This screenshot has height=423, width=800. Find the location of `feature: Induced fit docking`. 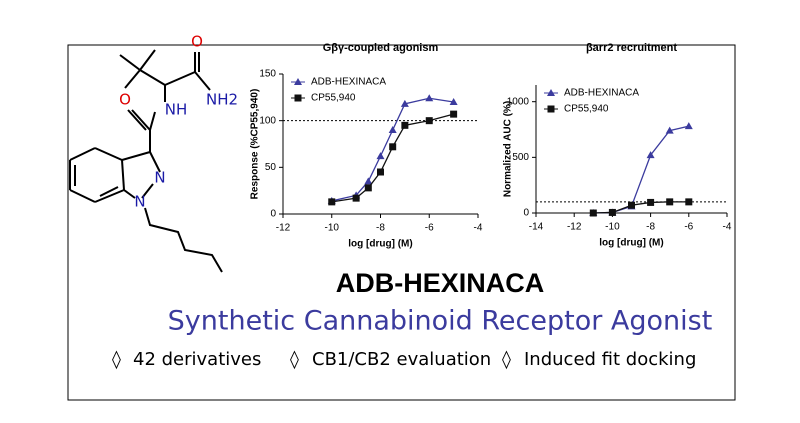

feature: Induced fit docking is located at coordinates (610, 359).